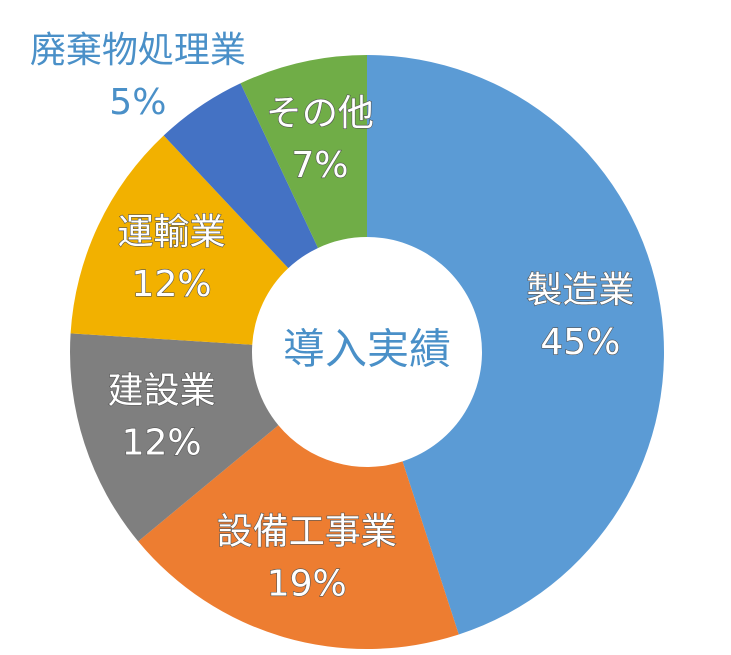 The image size is (731, 655). I want to click on value-label: 45%, so click(580, 342).